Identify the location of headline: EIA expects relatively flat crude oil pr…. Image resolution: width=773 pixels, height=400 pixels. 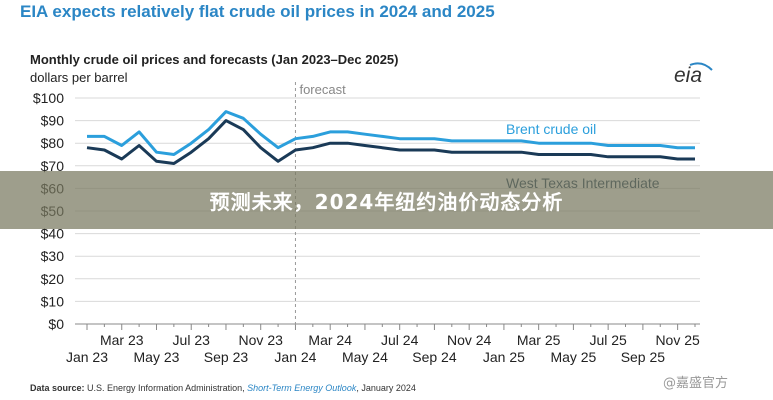
(257, 11).